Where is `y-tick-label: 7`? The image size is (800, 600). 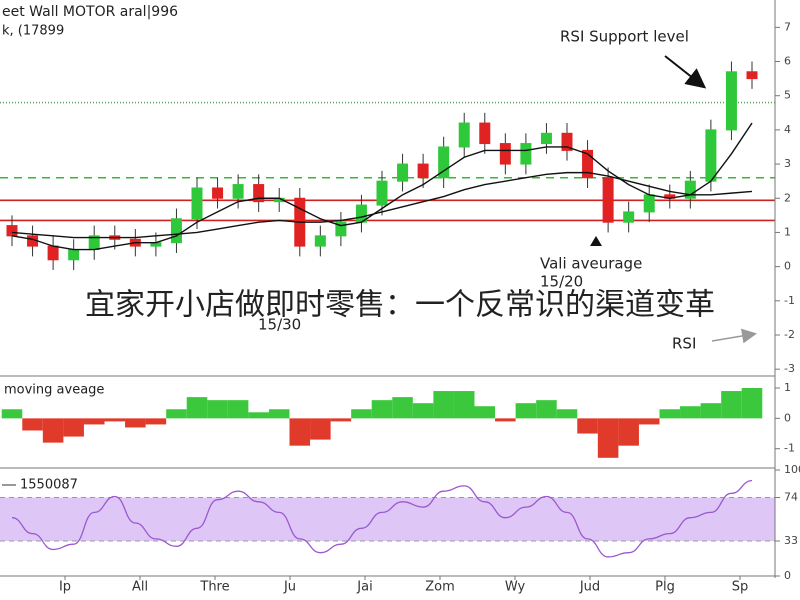 y-tick-label: 7 is located at coordinates (787, 26).